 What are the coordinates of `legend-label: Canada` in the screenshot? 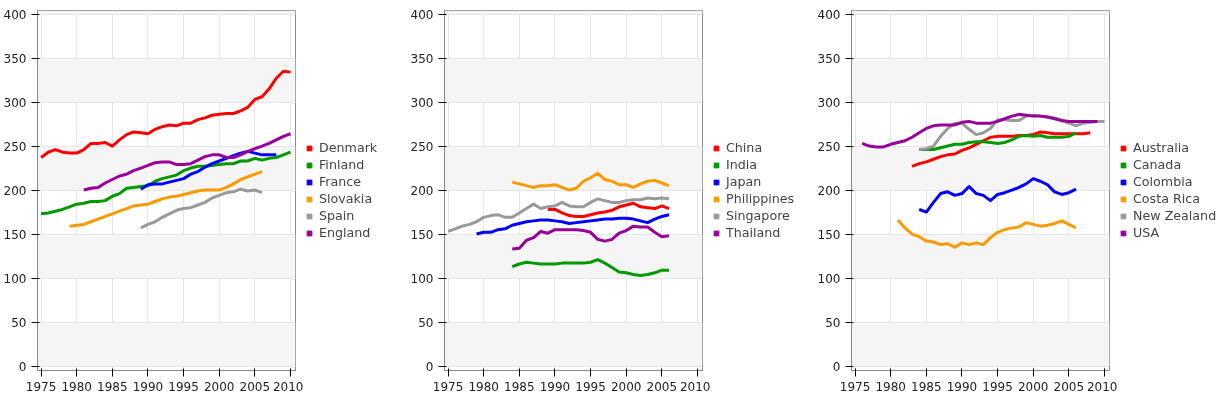 It's located at (1157, 164).